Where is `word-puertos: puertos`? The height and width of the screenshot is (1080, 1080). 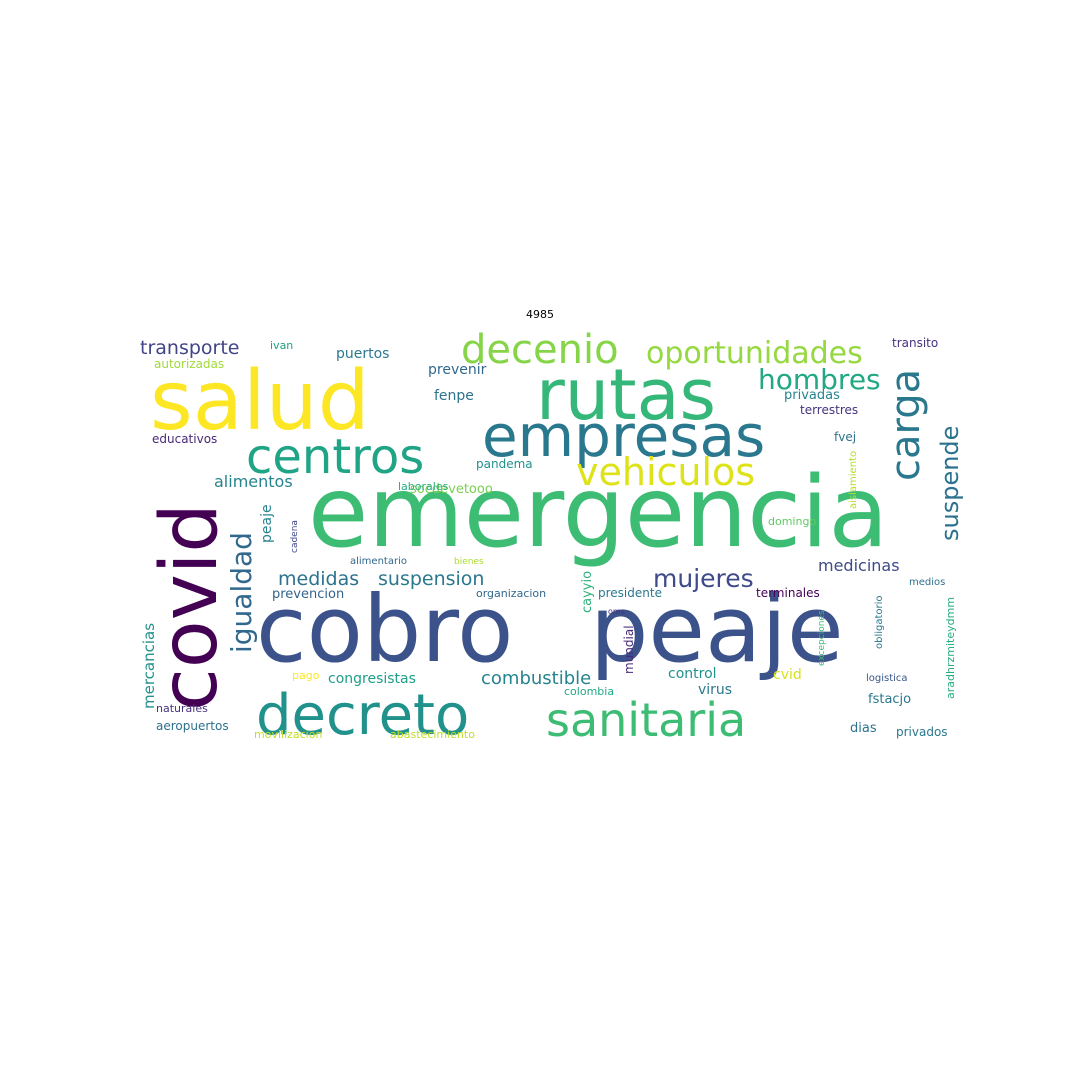
word-puertos: puertos is located at coordinates (362, 354).